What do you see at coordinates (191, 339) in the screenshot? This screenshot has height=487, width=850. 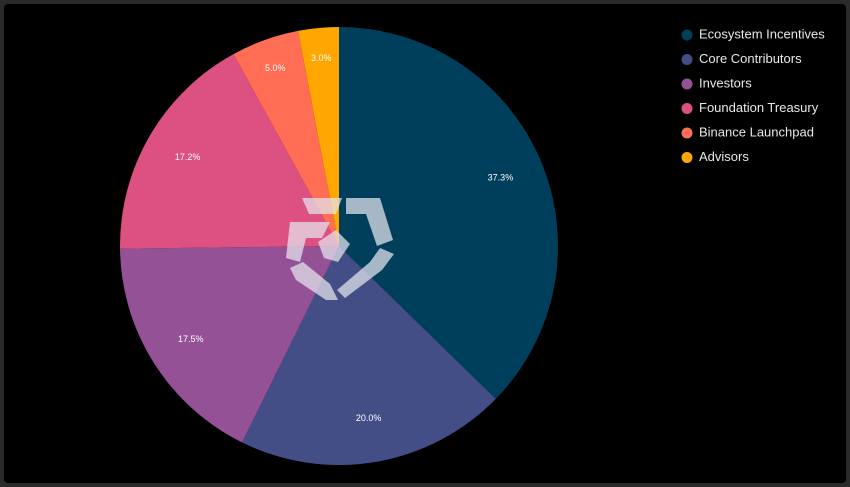 I see `slice-label: 17.5%` at bounding box center [191, 339].